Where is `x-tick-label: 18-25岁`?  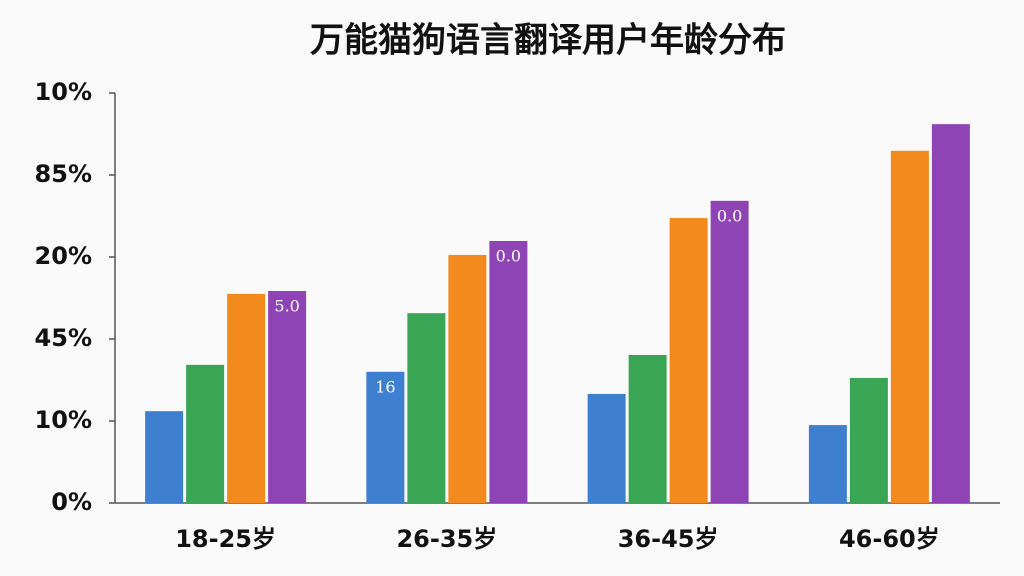 x-tick-label: 18-25岁 is located at coordinates (225, 539).